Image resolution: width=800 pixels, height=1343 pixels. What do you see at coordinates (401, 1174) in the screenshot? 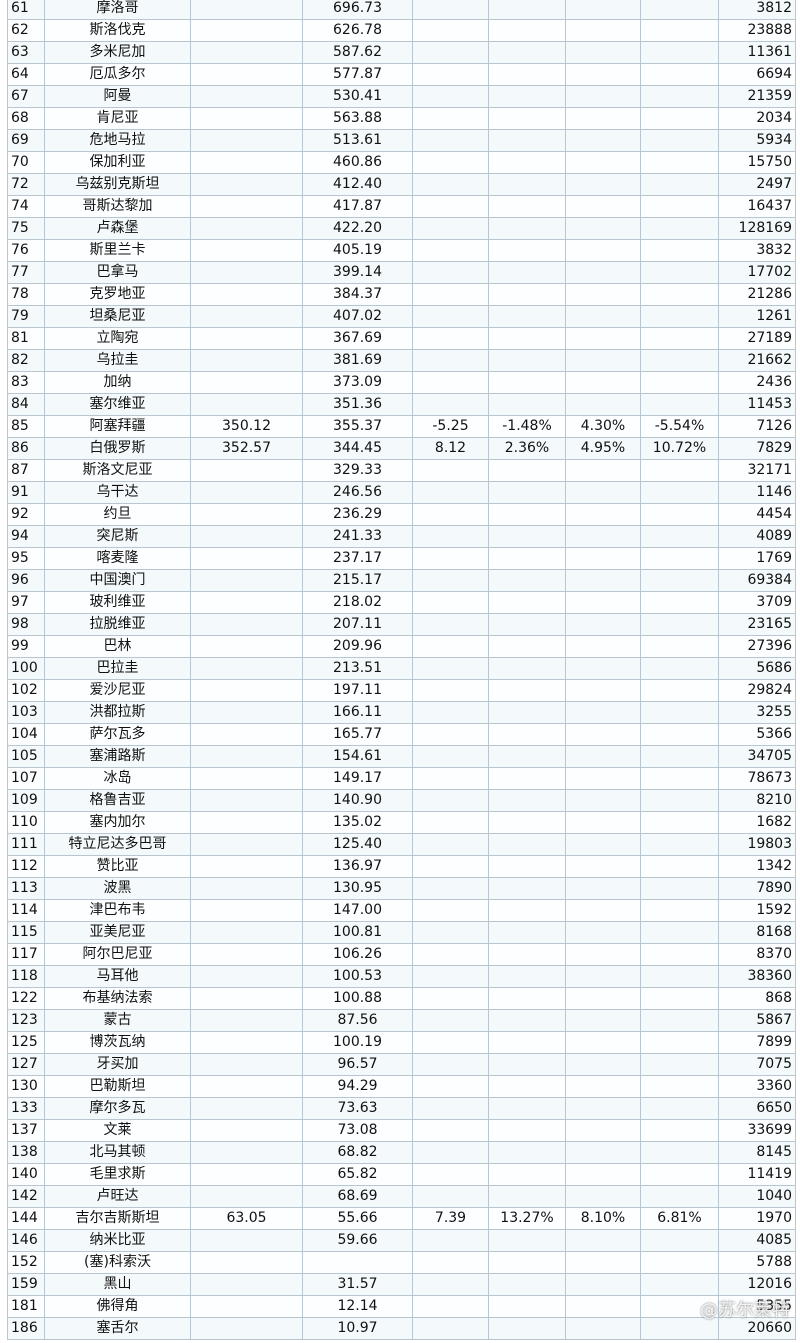
I see `table-row: 140 毛里求斯 65.82 11419` at bounding box center [401, 1174].